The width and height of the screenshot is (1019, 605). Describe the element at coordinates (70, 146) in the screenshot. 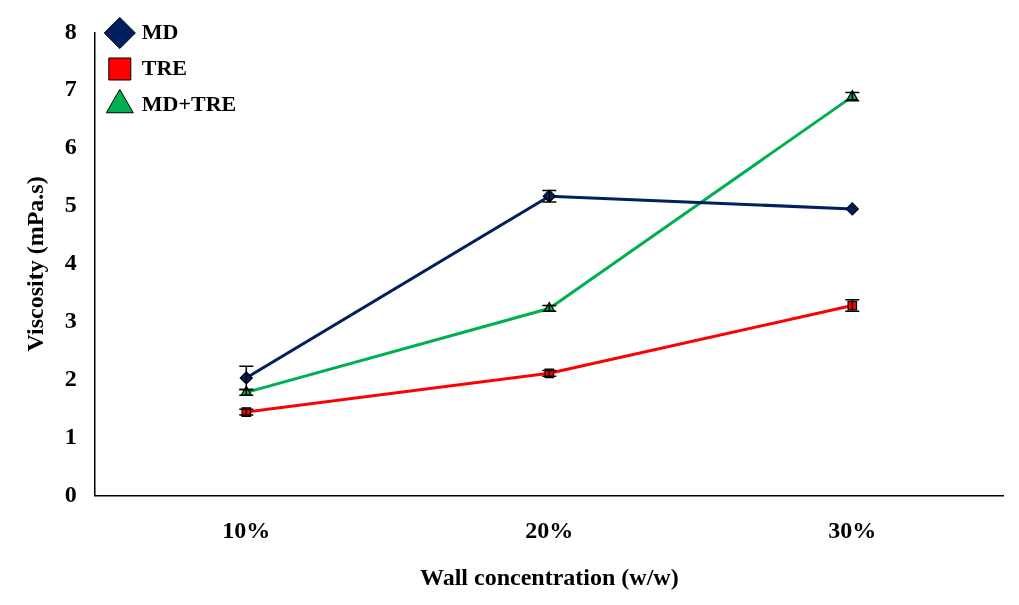

I see `y-tick-label: 6` at that location.